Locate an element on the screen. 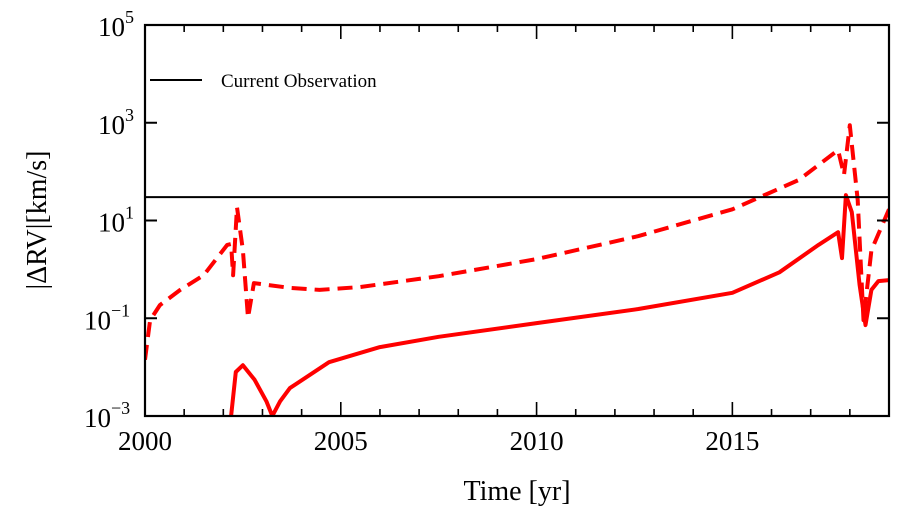  y-tick-label-exponent: −1 is located at coordinates (120, 310).